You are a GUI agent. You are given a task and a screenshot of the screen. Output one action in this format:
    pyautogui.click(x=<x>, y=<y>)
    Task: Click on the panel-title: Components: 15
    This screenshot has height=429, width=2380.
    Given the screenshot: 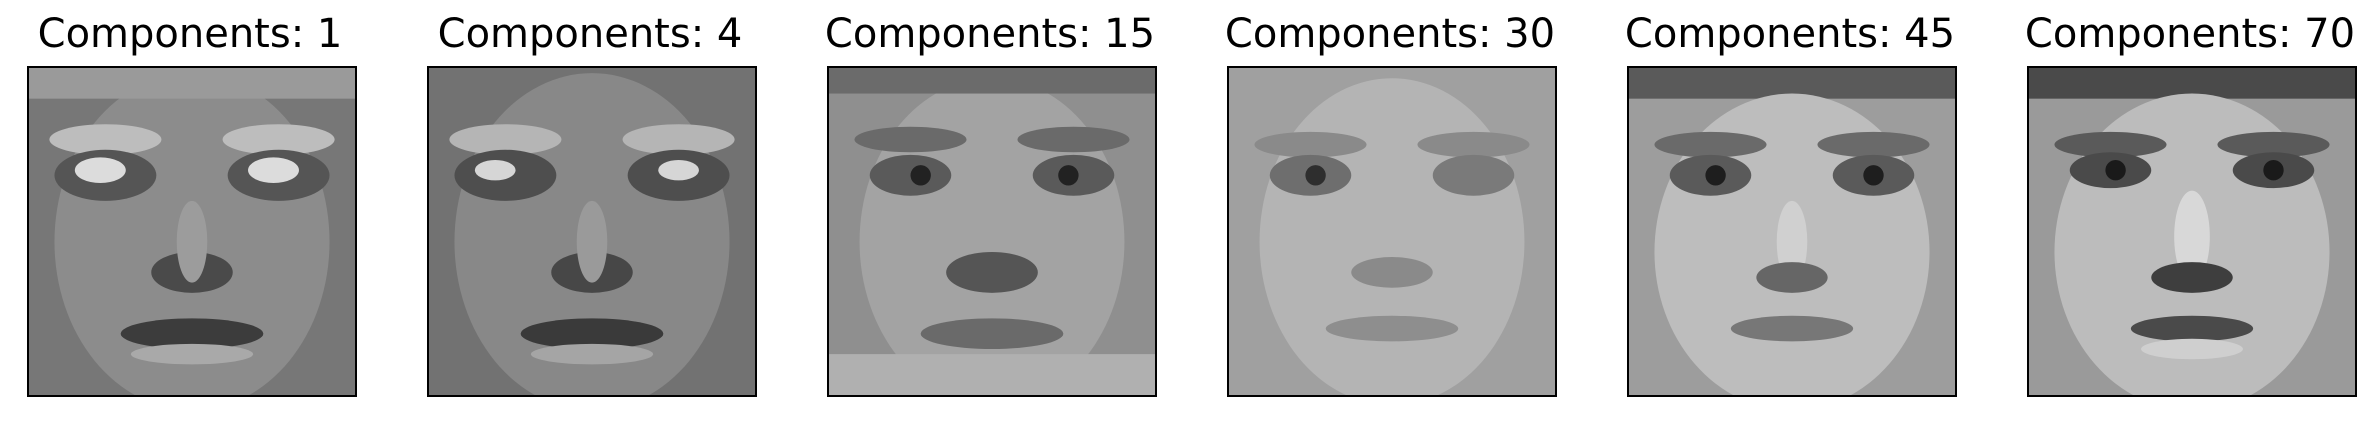 What is the action you would take?
    pyautogui.click(x=990, y=34)
    